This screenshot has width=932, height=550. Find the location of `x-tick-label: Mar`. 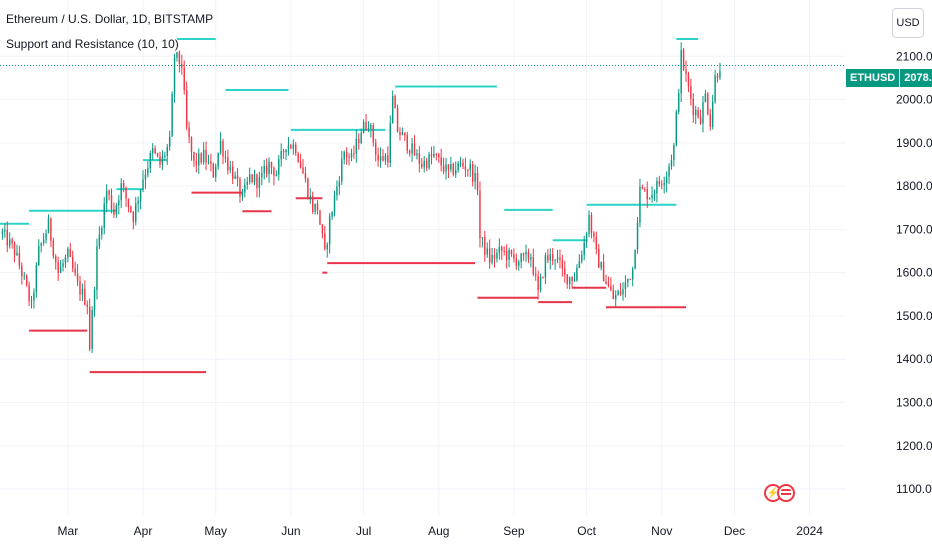

x-tick-label: Mar is located at coordinates (68, 531).